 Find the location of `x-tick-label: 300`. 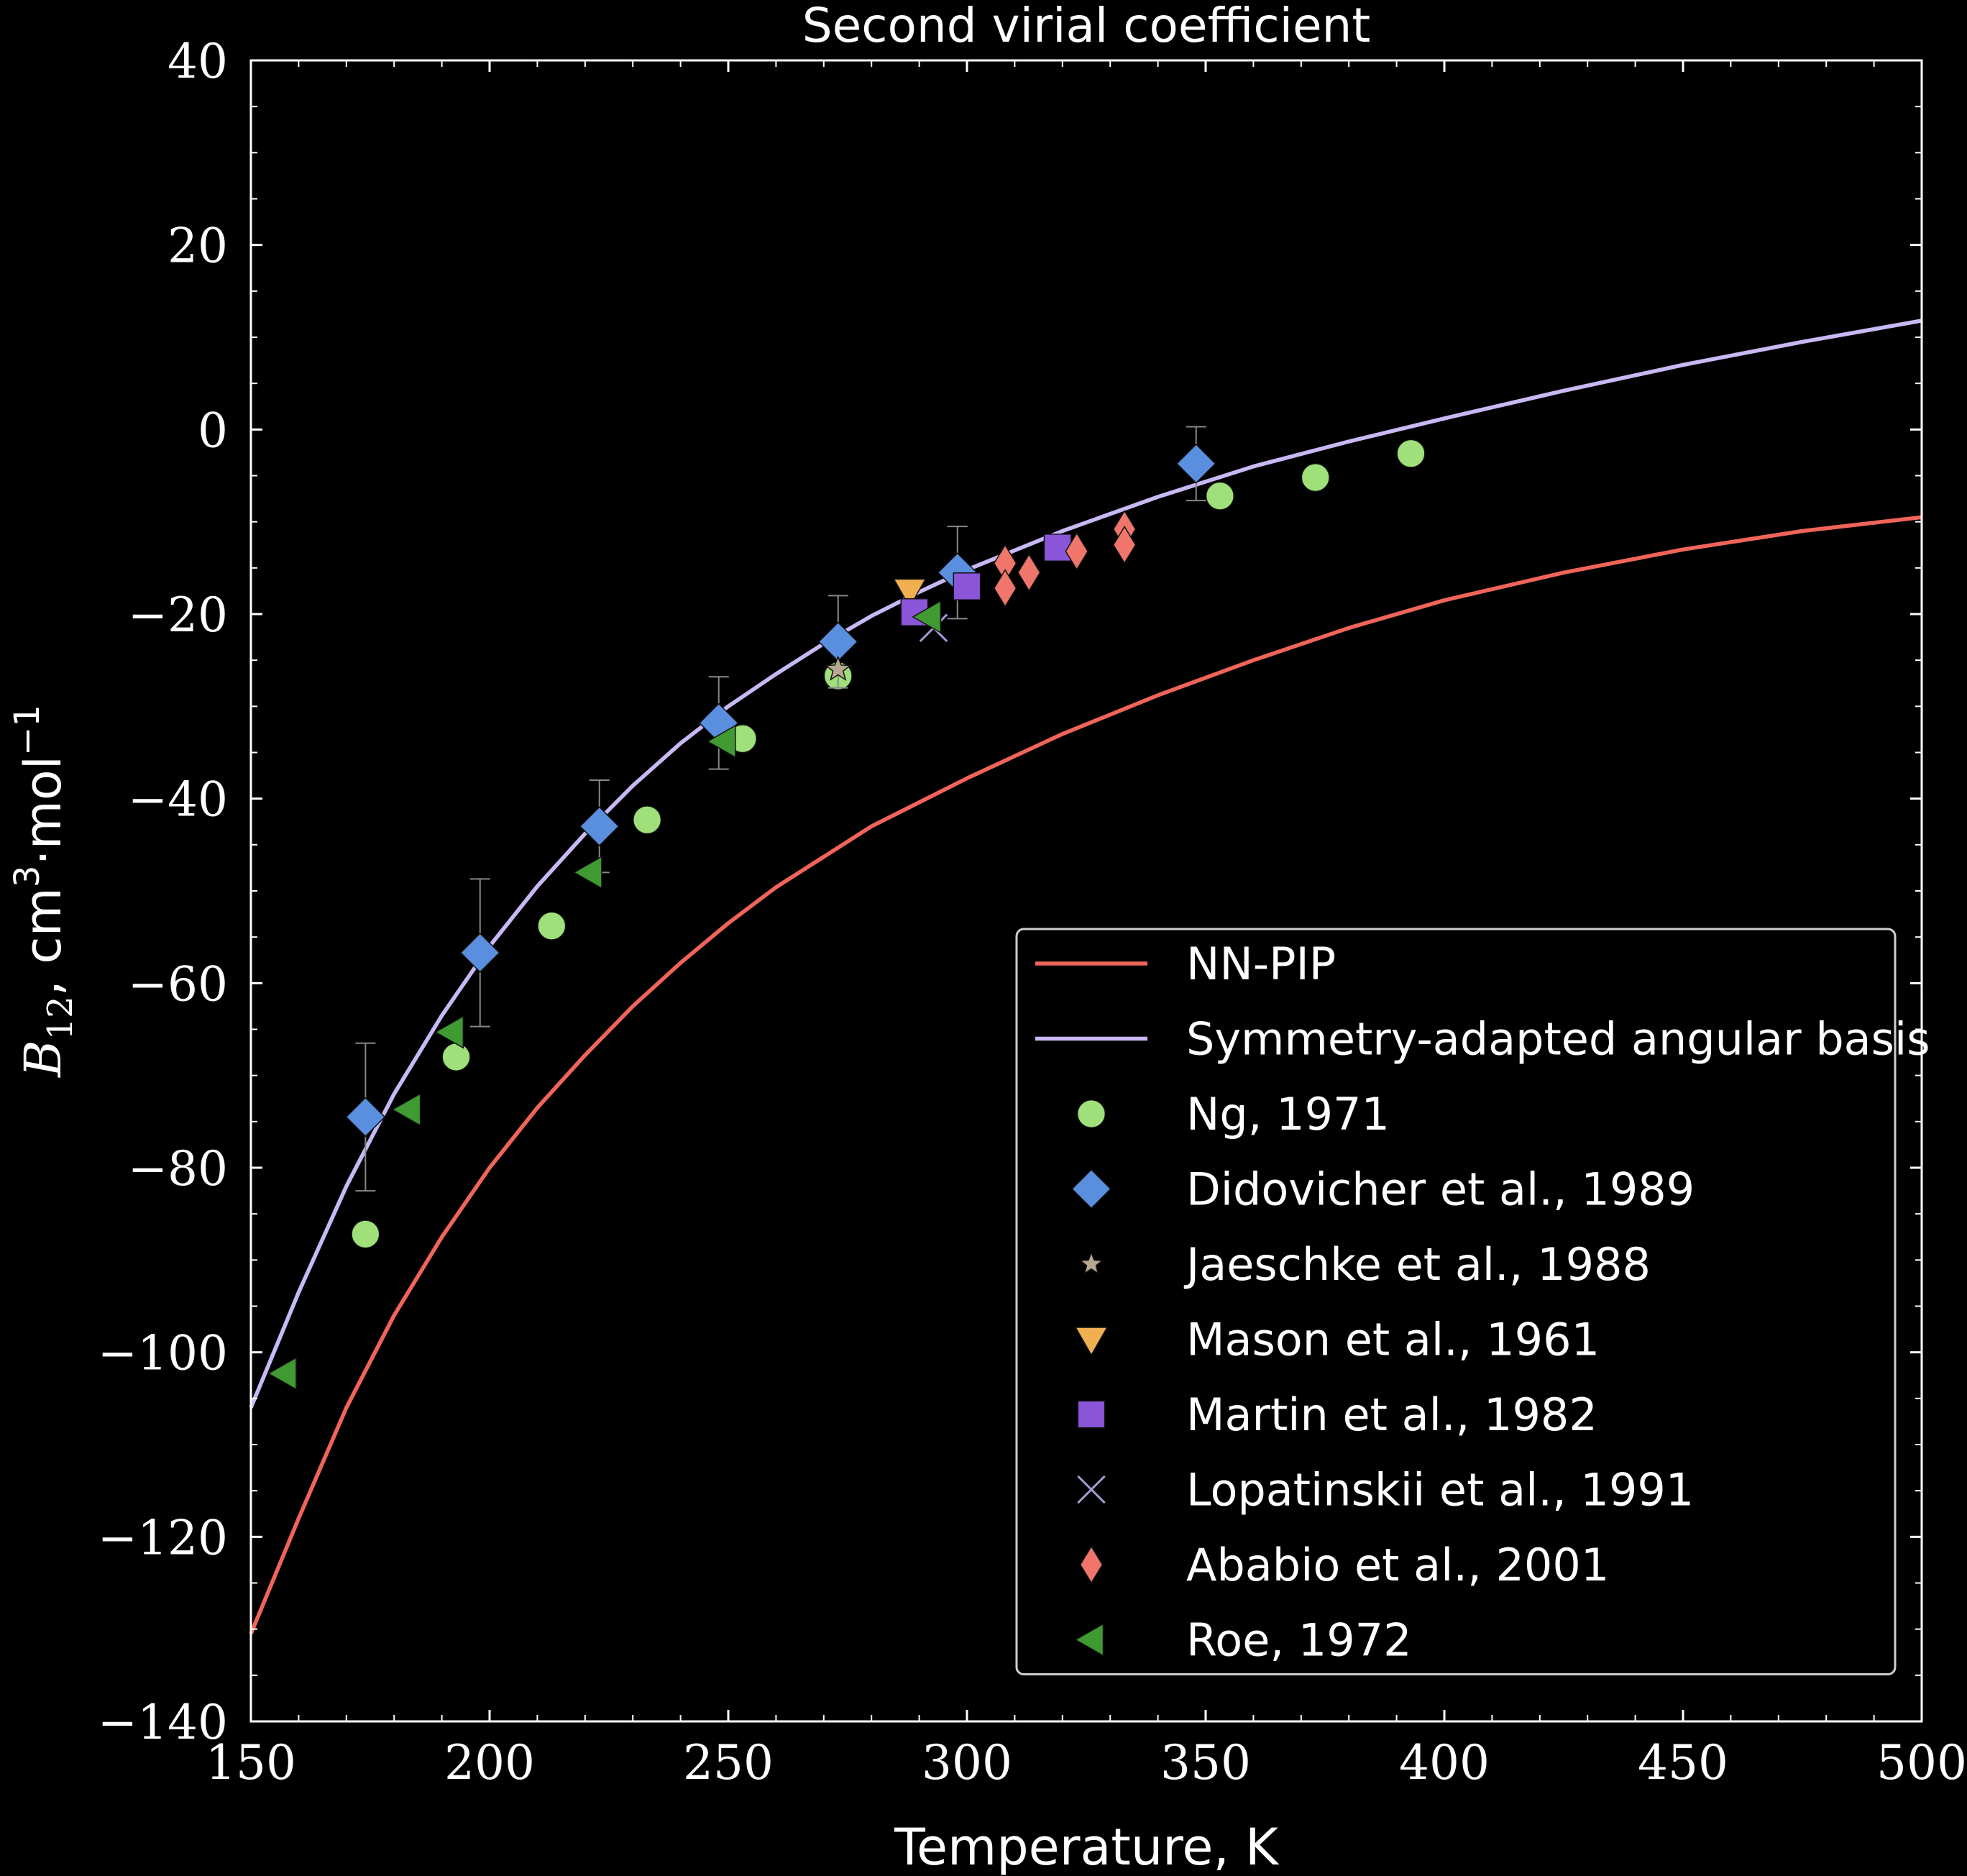

x-tick-label: 300 is located at coordinates (967, 1762).